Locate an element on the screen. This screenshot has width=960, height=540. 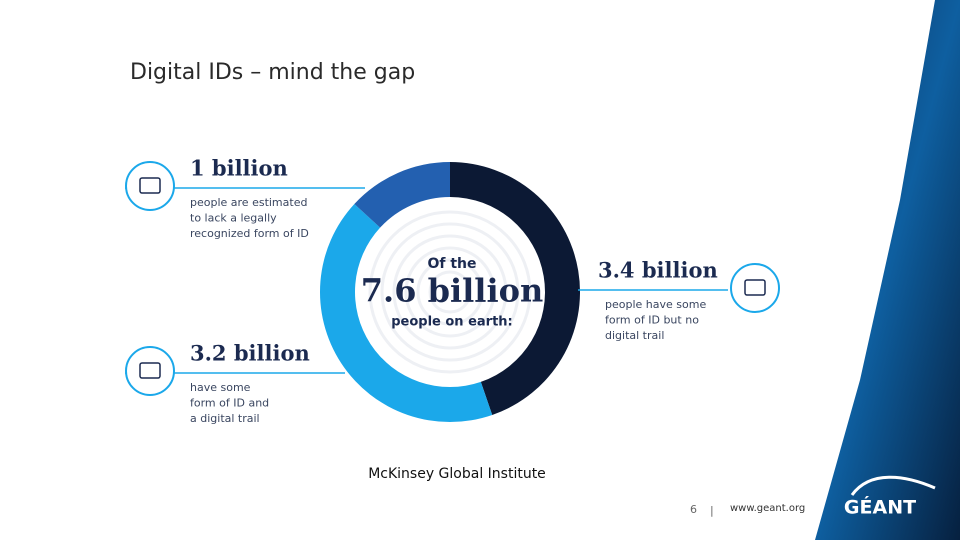
description: to lack a legally is located at coordinates (233, 218).